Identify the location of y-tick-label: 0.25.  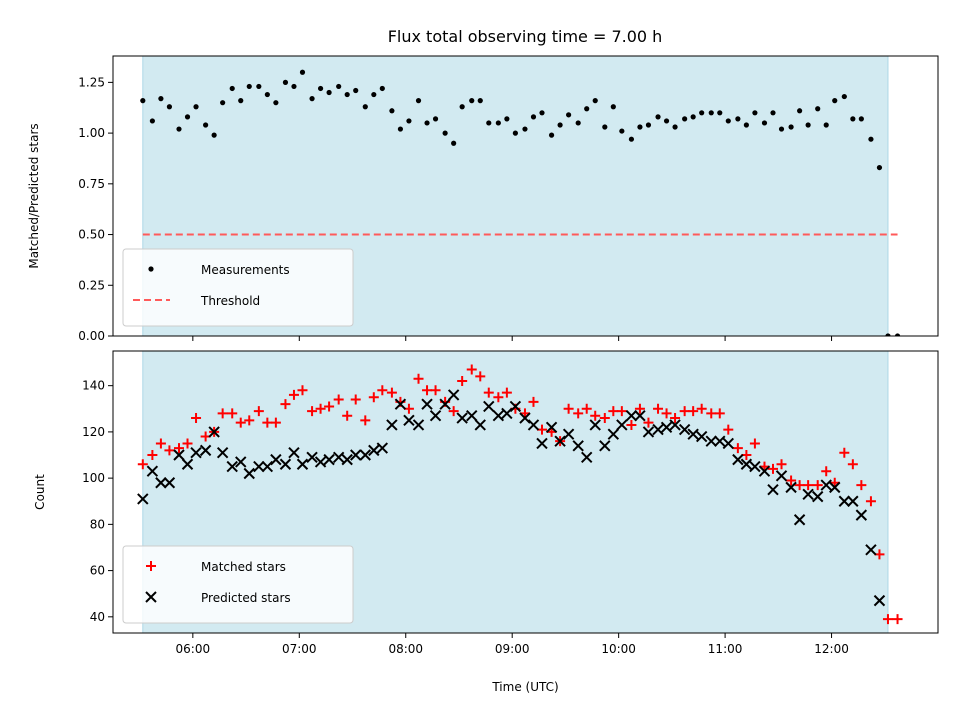
(91, 285).